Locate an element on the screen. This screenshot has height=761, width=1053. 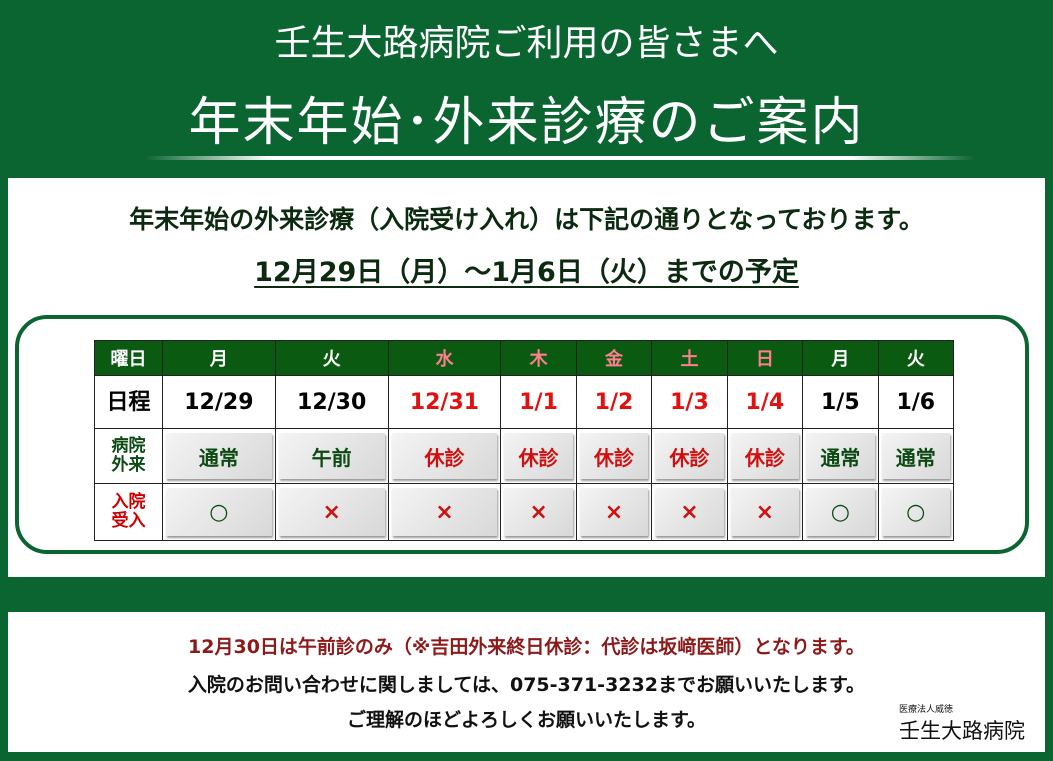
outpatient-row: 病院外来 通常 午前 休診 休診 休診 休診 休診 通常 通常 is located at coordinates (524, 456).